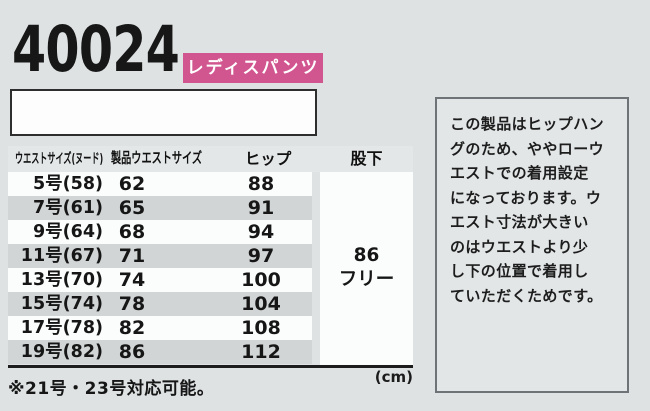 The image size is (650, 411). Describe the element at coordinates (160, 232) in the screenshot. I see `table-row: 9号(64) 68 94` at that location.